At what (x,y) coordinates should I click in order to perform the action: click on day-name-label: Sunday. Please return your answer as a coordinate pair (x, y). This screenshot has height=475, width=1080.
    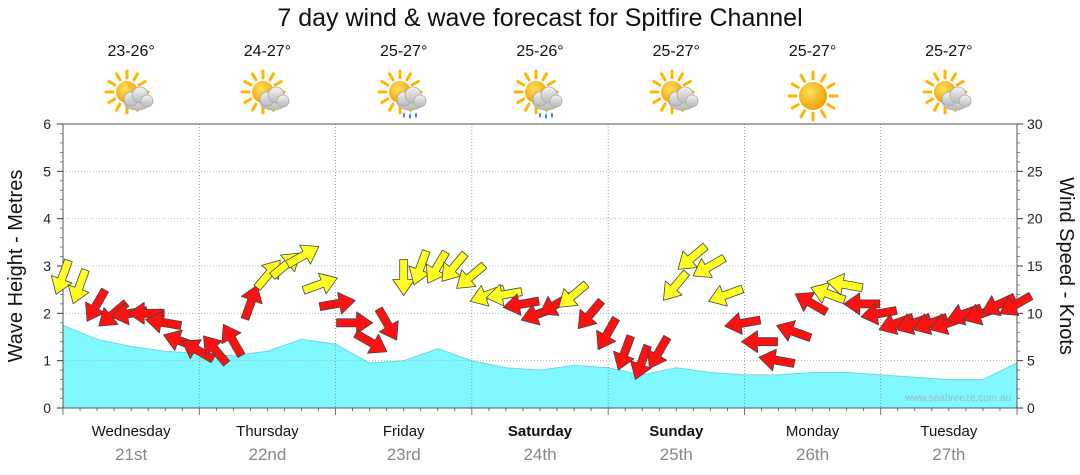
    Looking at the image, I should click on (676, 431).